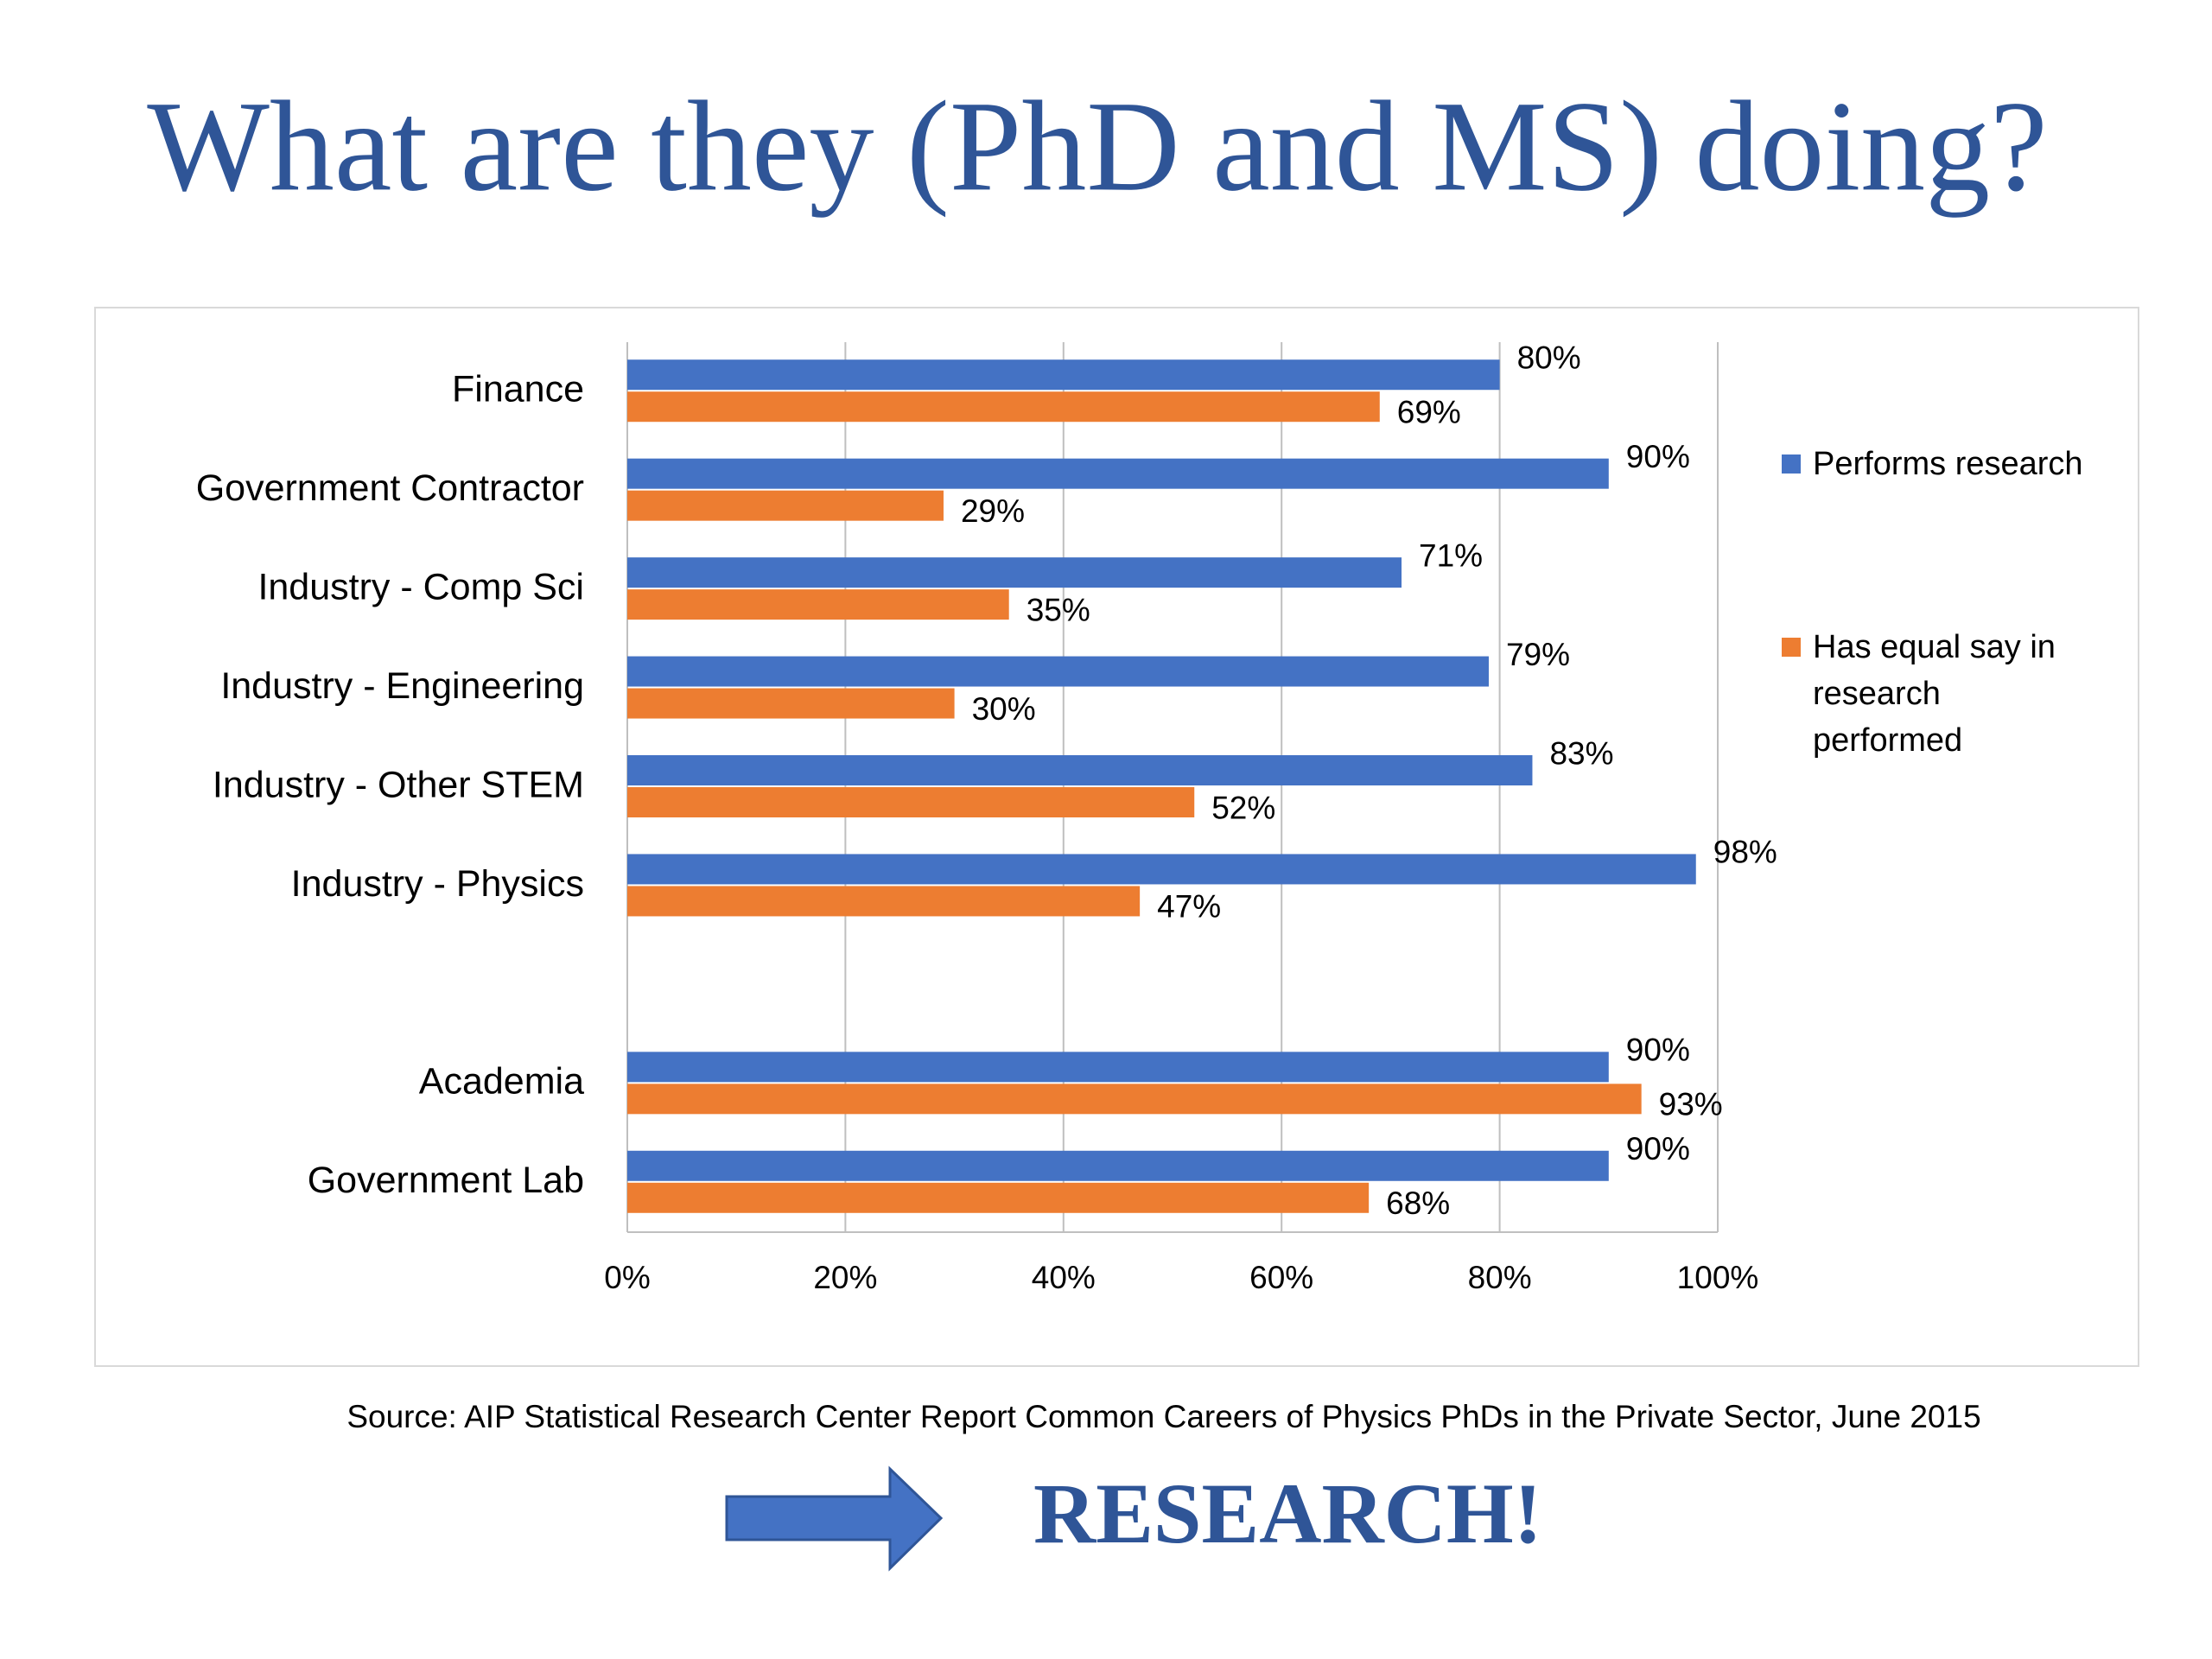 This screenshot has height=1659, width=2212. What do you see at coordinates (1429, 412) in the screenshot?
I see `data-label: 69%` at bounding box center [1429, 412].